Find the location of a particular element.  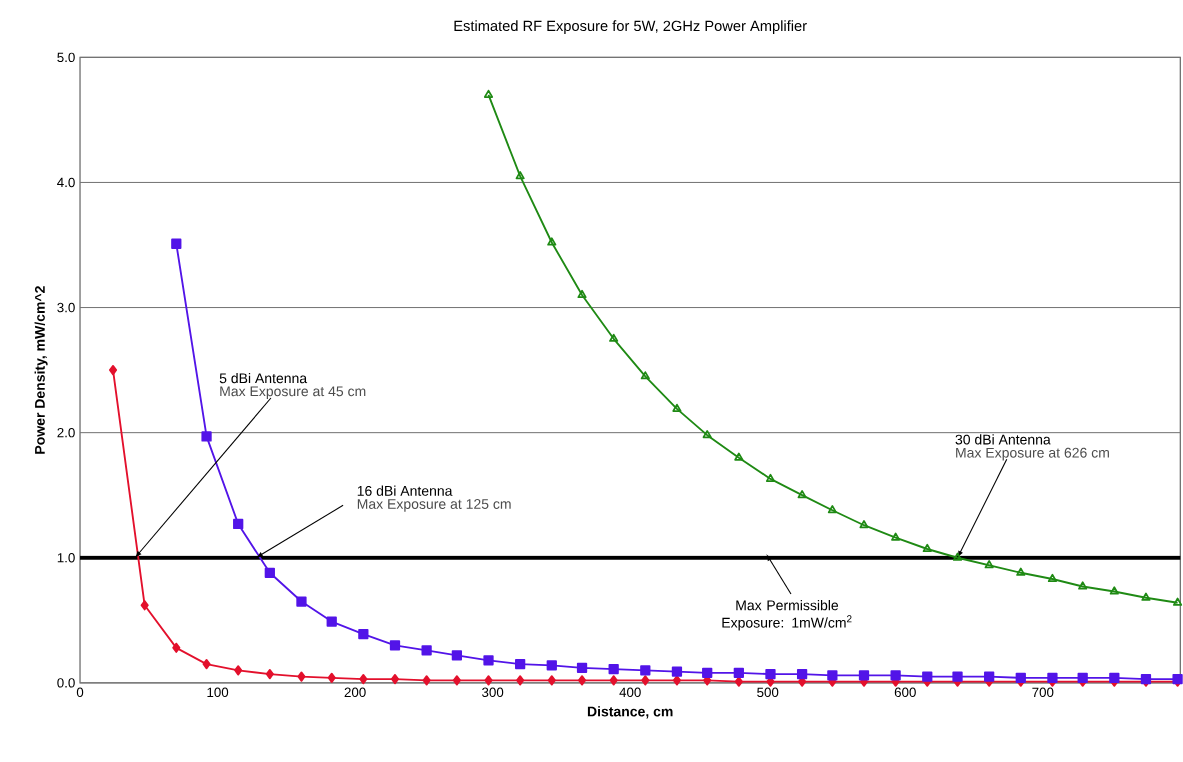

ref-line-label: Max Permissible Exposure: 1mW/cm$^{2}$ is located at coordinates (787, 615).